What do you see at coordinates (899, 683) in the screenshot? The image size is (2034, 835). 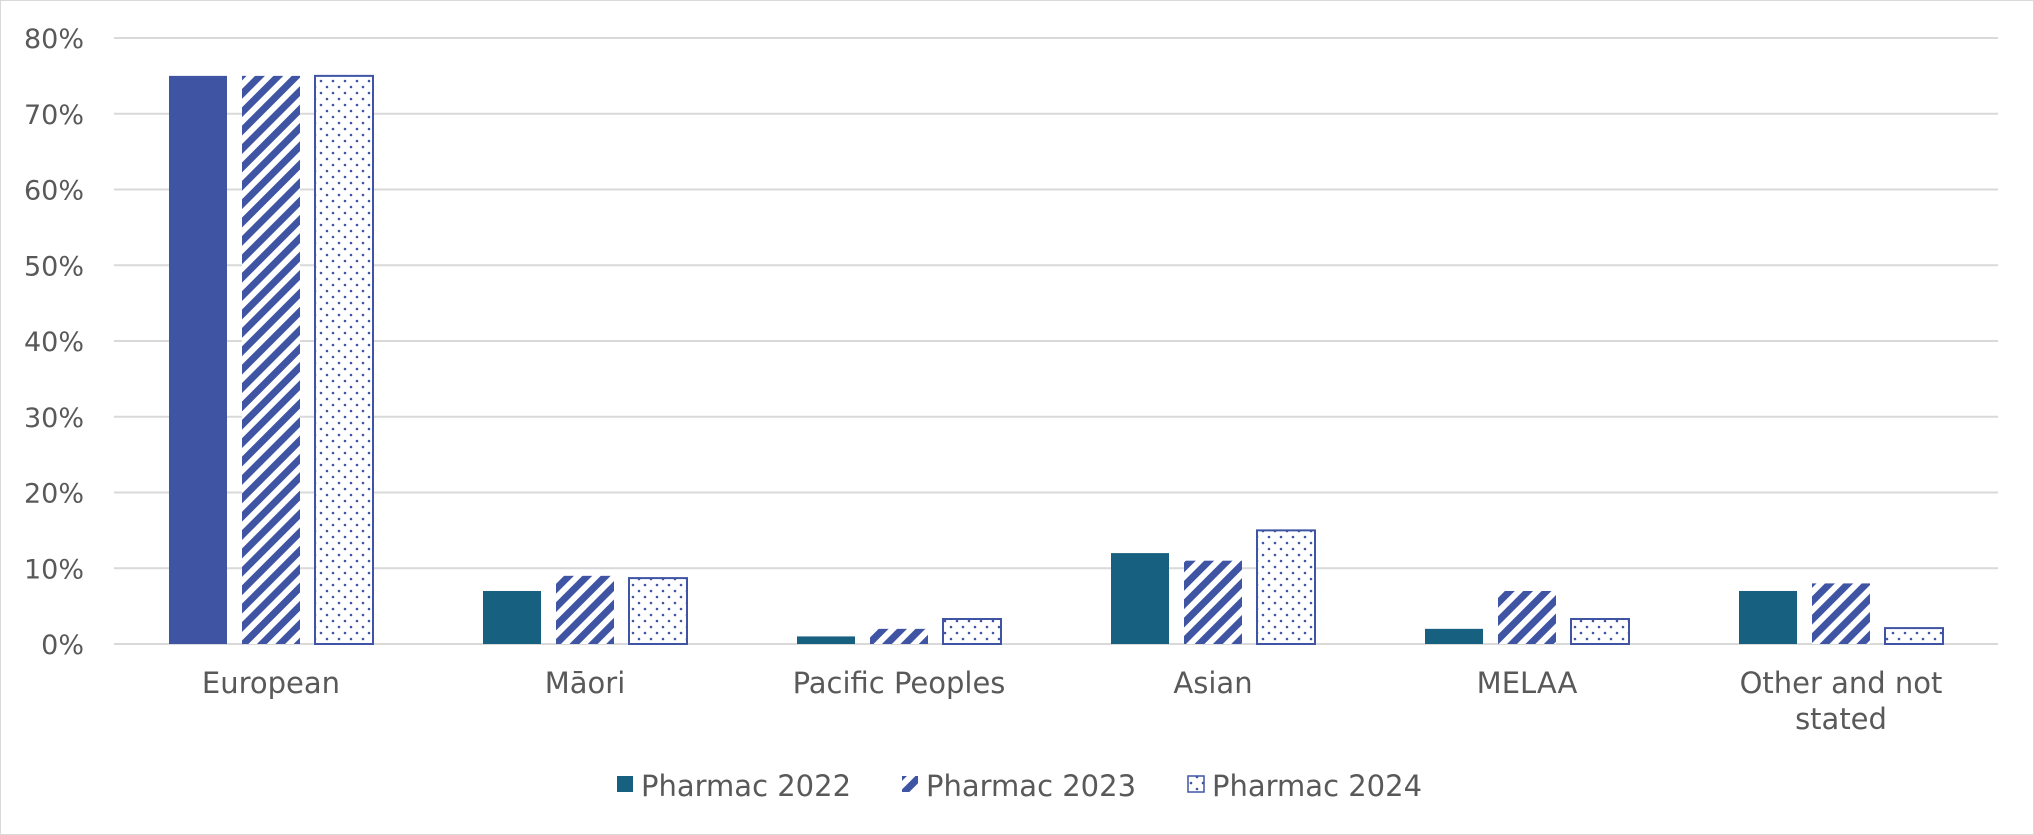 I see `x-category-label: Pacific Peoples` at bounding box center [899, 683].